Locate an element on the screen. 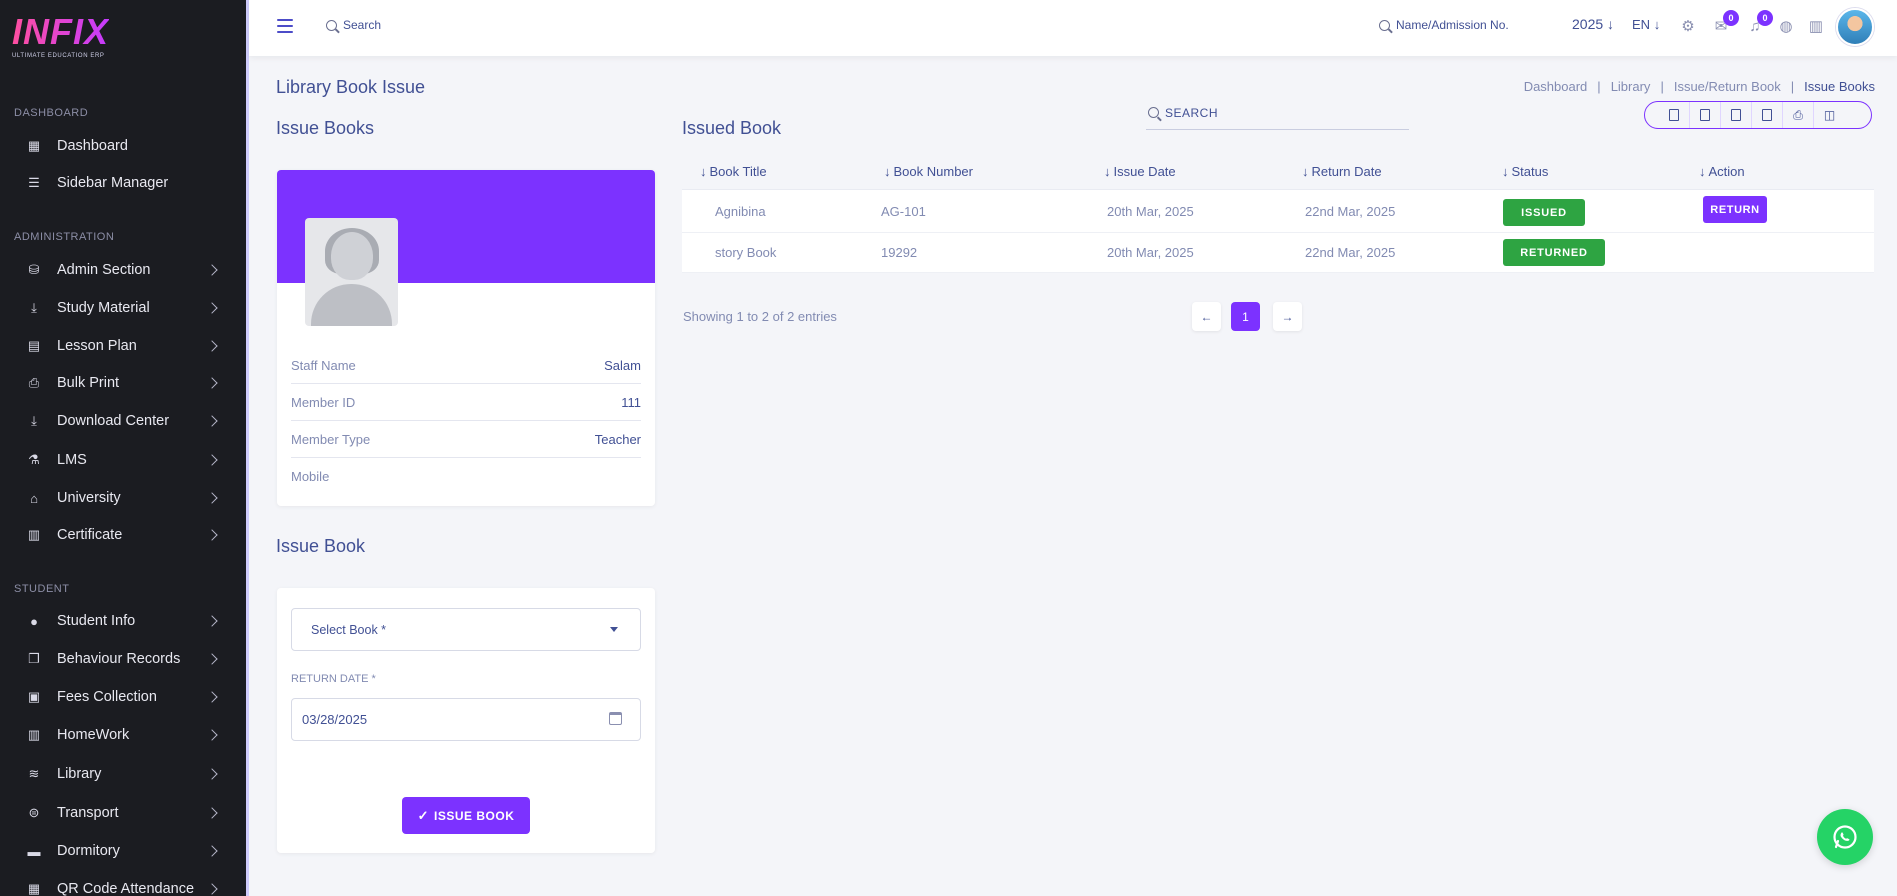 The height and width of the screenshot is (896, 1897). sidebar-item-label: Dashboard is located at coordinates (92, 146).